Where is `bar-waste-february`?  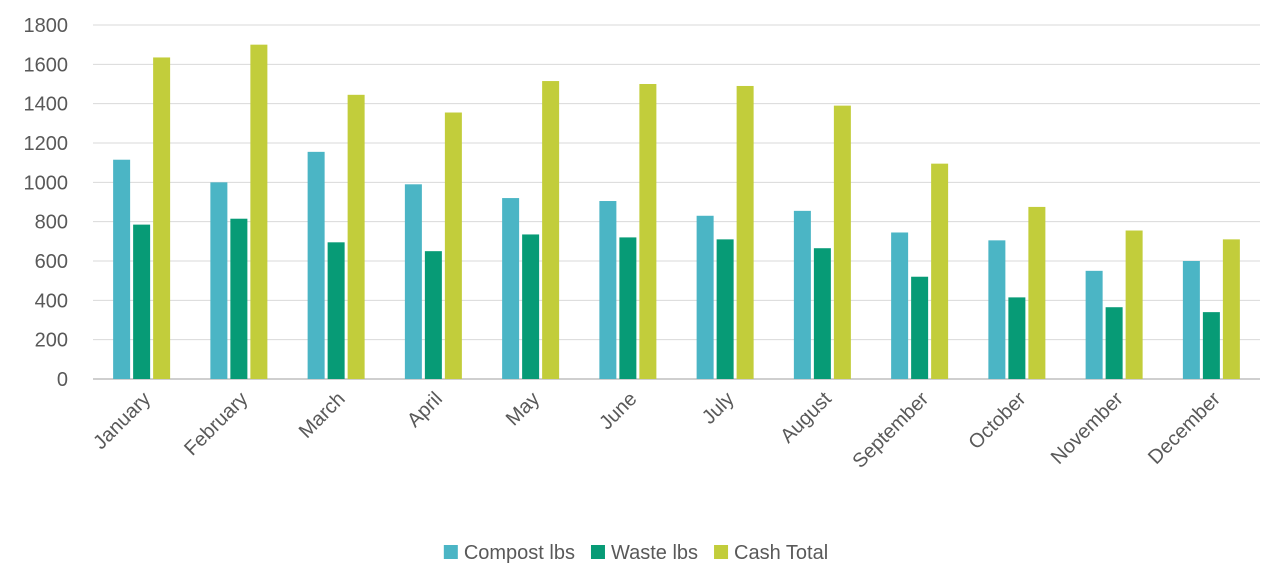 bar-waste-february is located at coordinates (239, 298).